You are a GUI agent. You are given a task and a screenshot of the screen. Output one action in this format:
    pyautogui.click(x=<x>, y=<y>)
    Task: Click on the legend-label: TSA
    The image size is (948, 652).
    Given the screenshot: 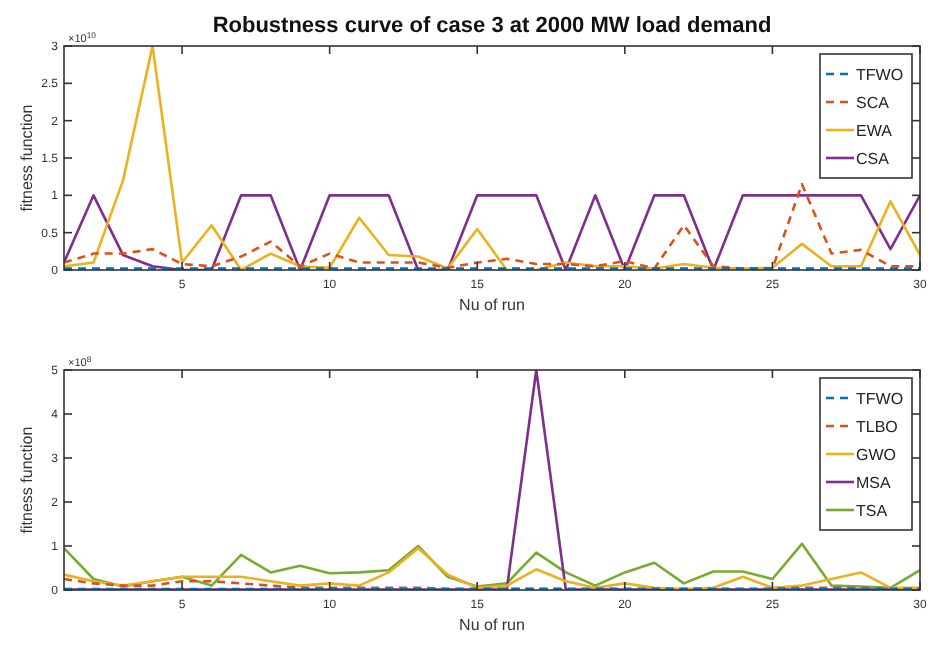 What is the action you would take?
    pyautogui.click(x=872, y=511)
    